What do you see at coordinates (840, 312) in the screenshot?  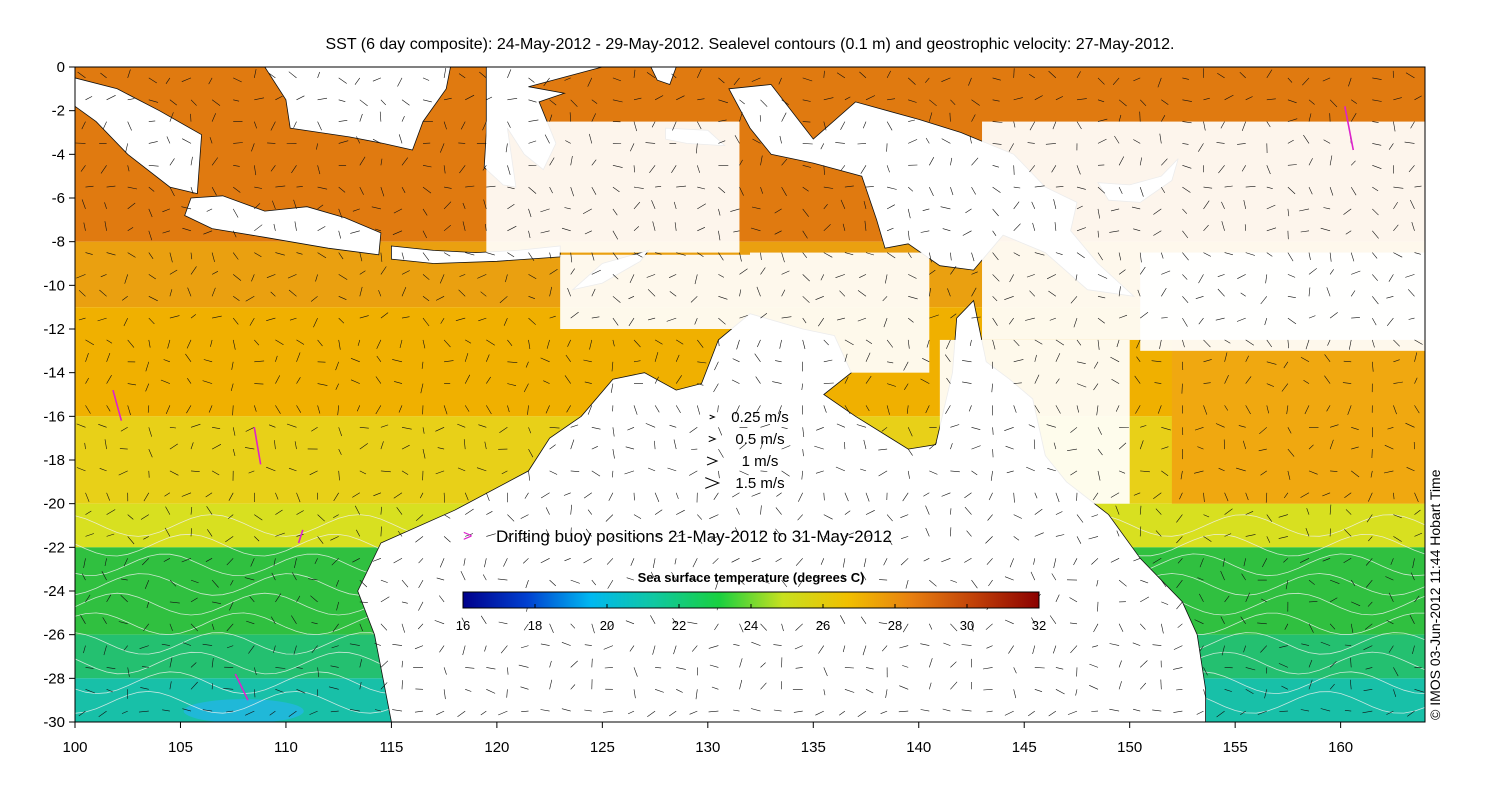 I see `cloud-gap` at bounding box center [840, 312].